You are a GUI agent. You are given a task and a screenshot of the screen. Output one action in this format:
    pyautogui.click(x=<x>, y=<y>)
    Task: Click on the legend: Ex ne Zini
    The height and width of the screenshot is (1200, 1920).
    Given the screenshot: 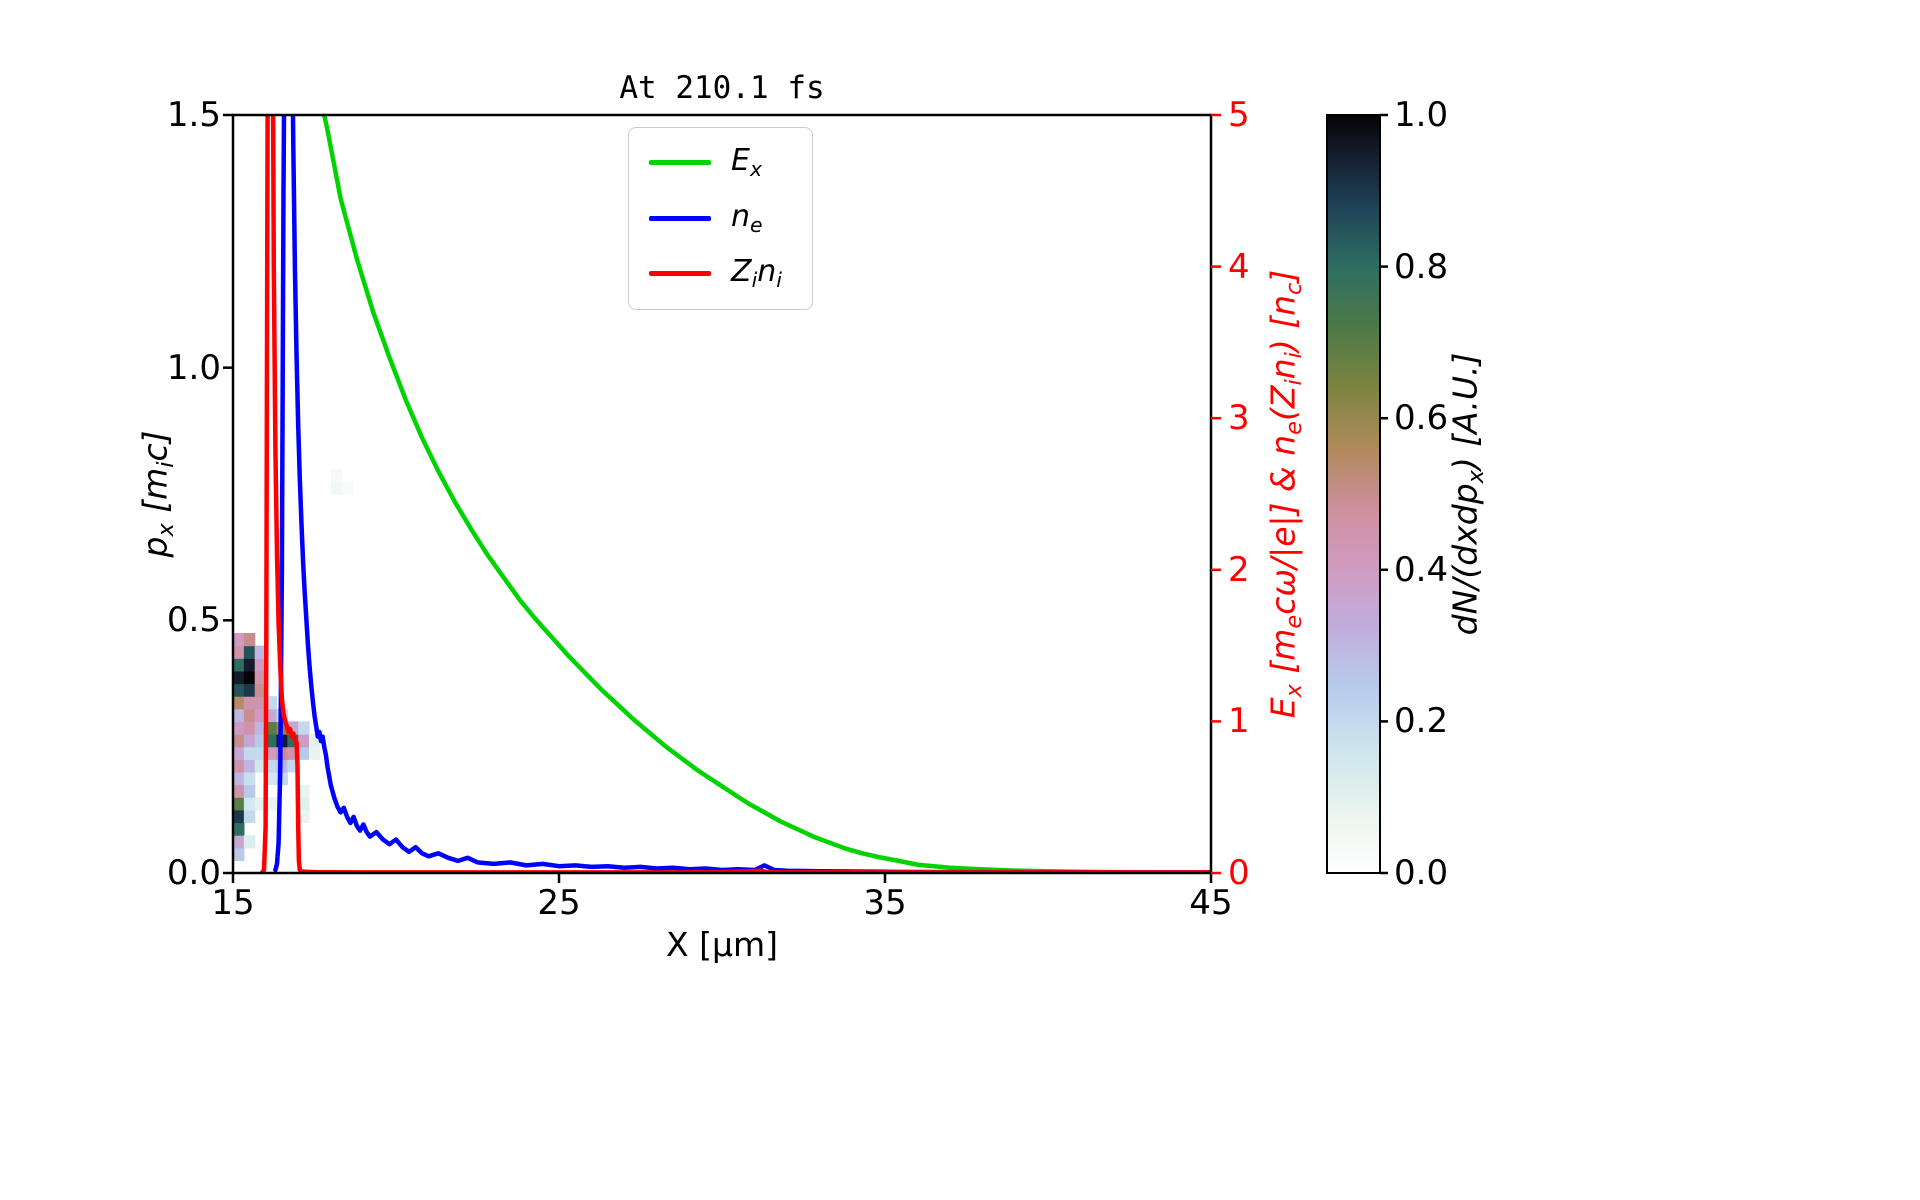 What is the action you would take?
    pyautogui.click(x=720, y=218)
    